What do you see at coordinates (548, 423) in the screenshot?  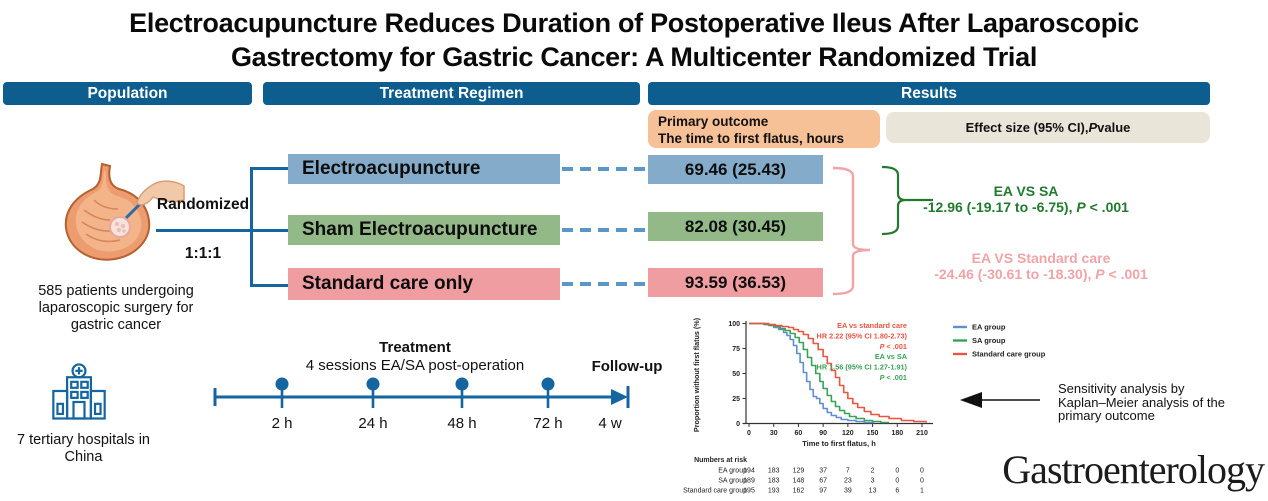 I see `timeline-tick-72h: 72 h` at bounding box center [548, 423].